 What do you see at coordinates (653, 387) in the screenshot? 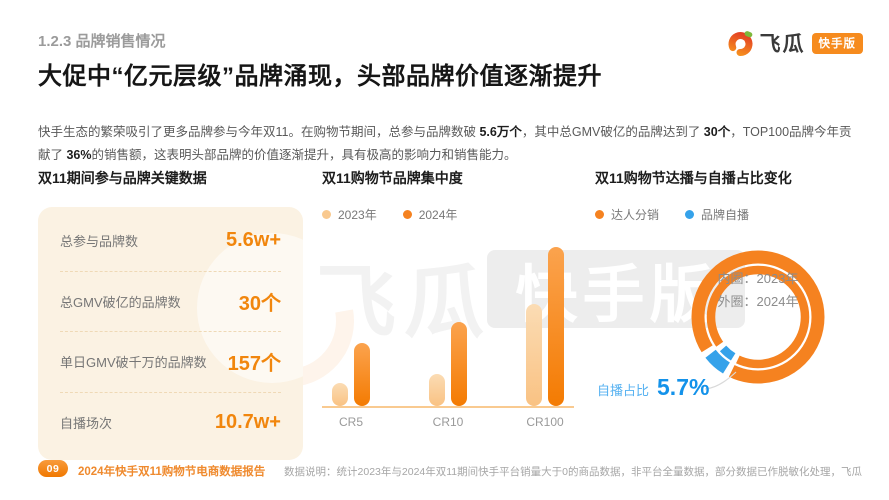
I see `self-broadcast-callout: 自播占比 5.7%` at bounding box center [653, 387].